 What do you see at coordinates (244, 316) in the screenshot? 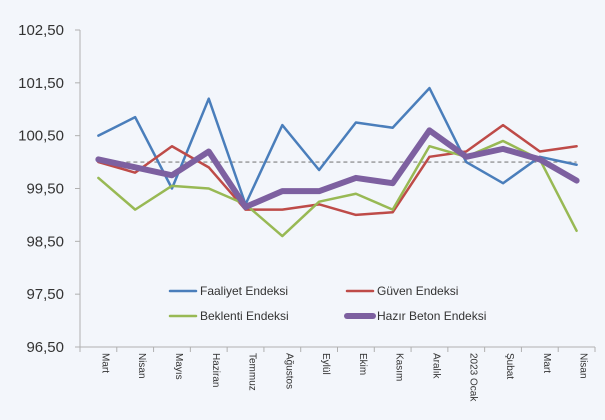
I see `legend-label: Beklenti Endeksi` at bounding box center [244, 316].